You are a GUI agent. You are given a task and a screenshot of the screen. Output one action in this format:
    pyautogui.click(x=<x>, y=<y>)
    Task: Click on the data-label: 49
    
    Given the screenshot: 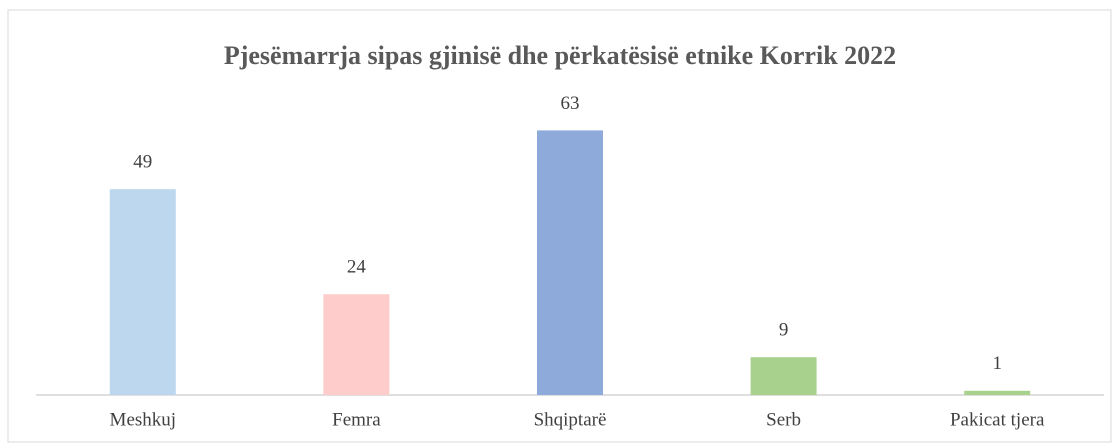 What is the action you would take?
    pyautogui.click(x=142, y=162)
    